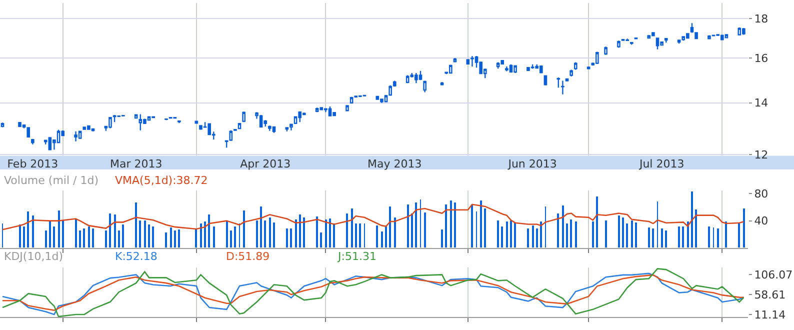  Describe the element at coordinates (161, 180) in the screenshot. I see `text: VMA(5,1d):38.72` at that location.